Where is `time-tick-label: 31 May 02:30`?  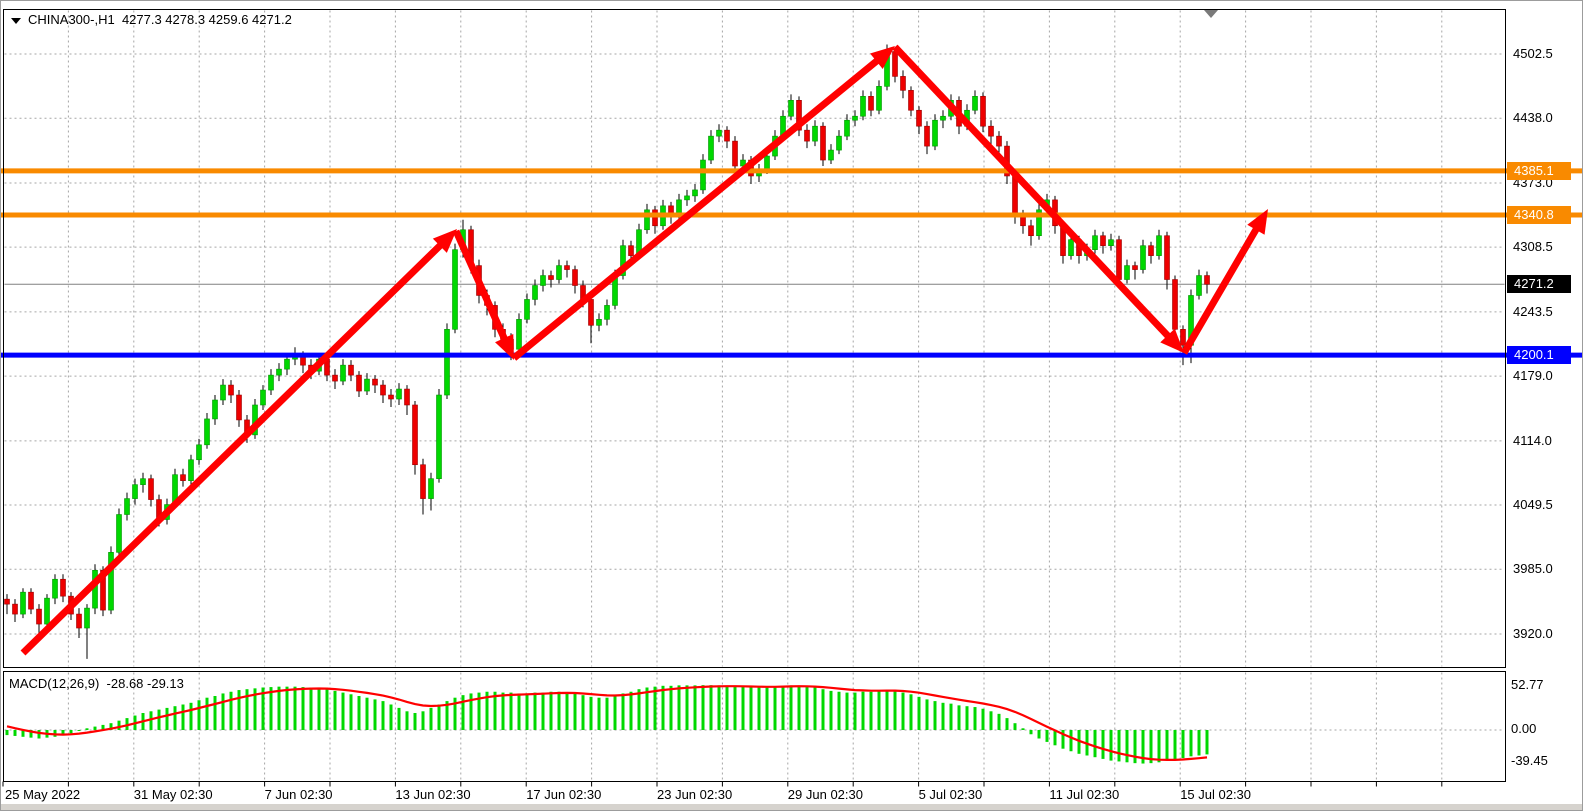
time-tick-label: 31 May 02:30 is located at coordinates (173, 794).